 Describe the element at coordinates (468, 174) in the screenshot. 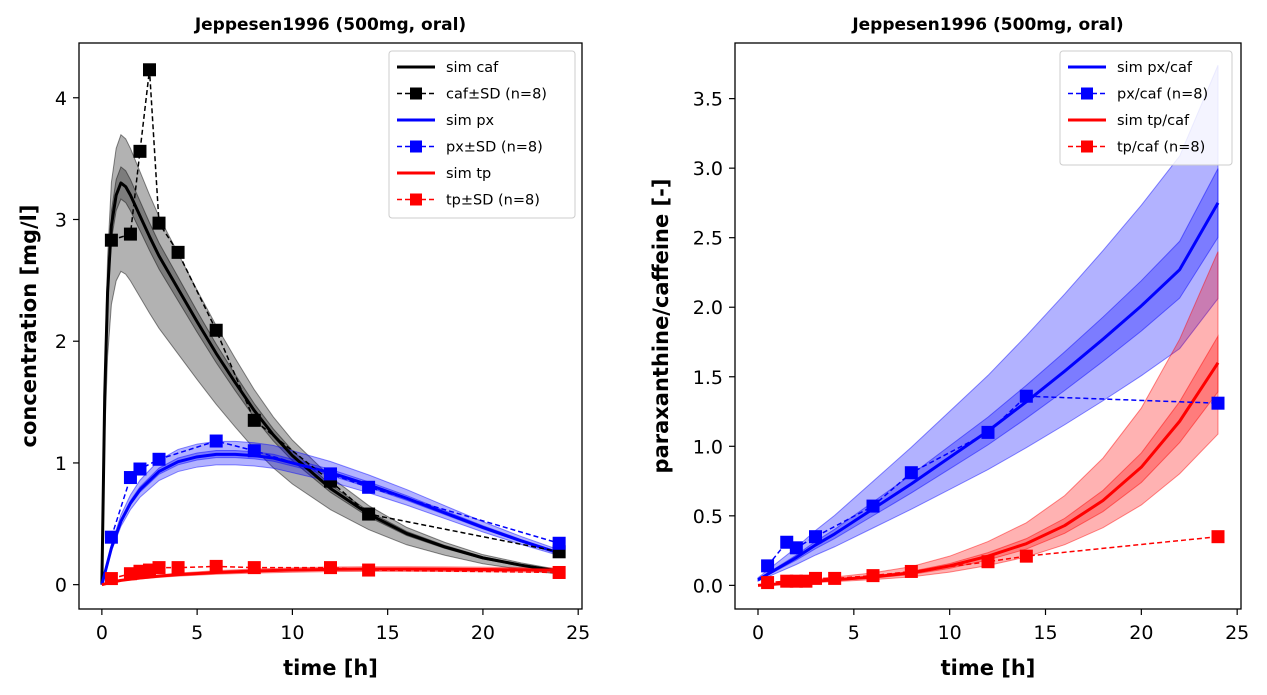

I see `legend-entry-label: sim tp` at that location.